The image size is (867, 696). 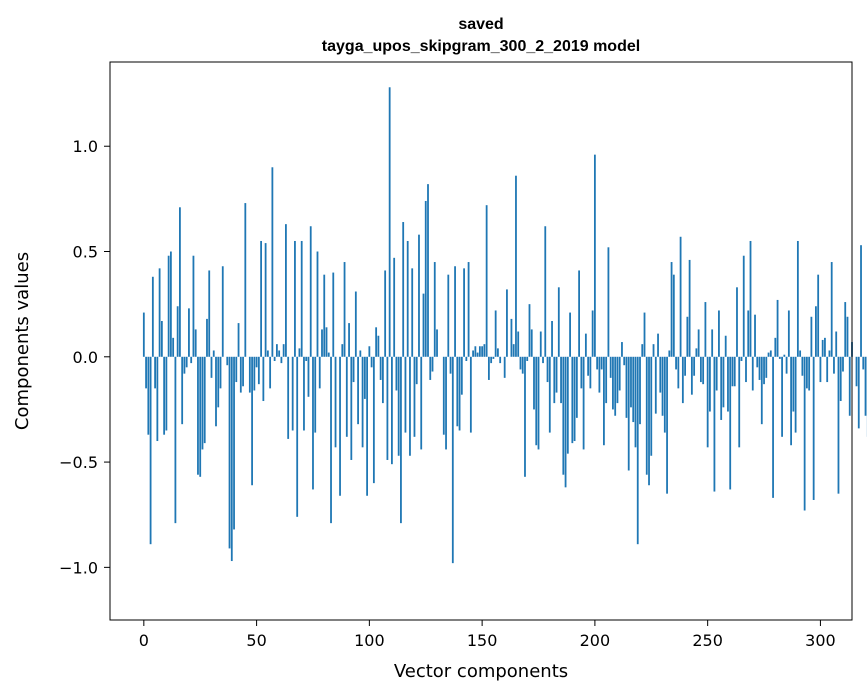 What do you see at coordinates (480, 24) in the screenshot?
I see `chart-title-line1: saved` at bounding box center [480, 24].